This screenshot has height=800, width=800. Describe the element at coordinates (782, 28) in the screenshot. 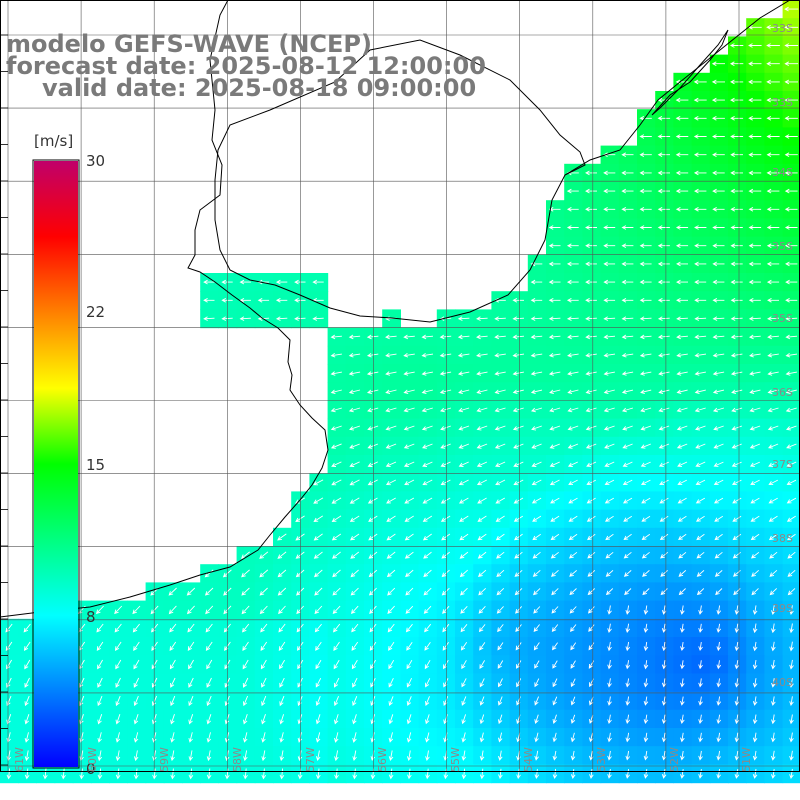

I see `lat-label: 33S` at that location.